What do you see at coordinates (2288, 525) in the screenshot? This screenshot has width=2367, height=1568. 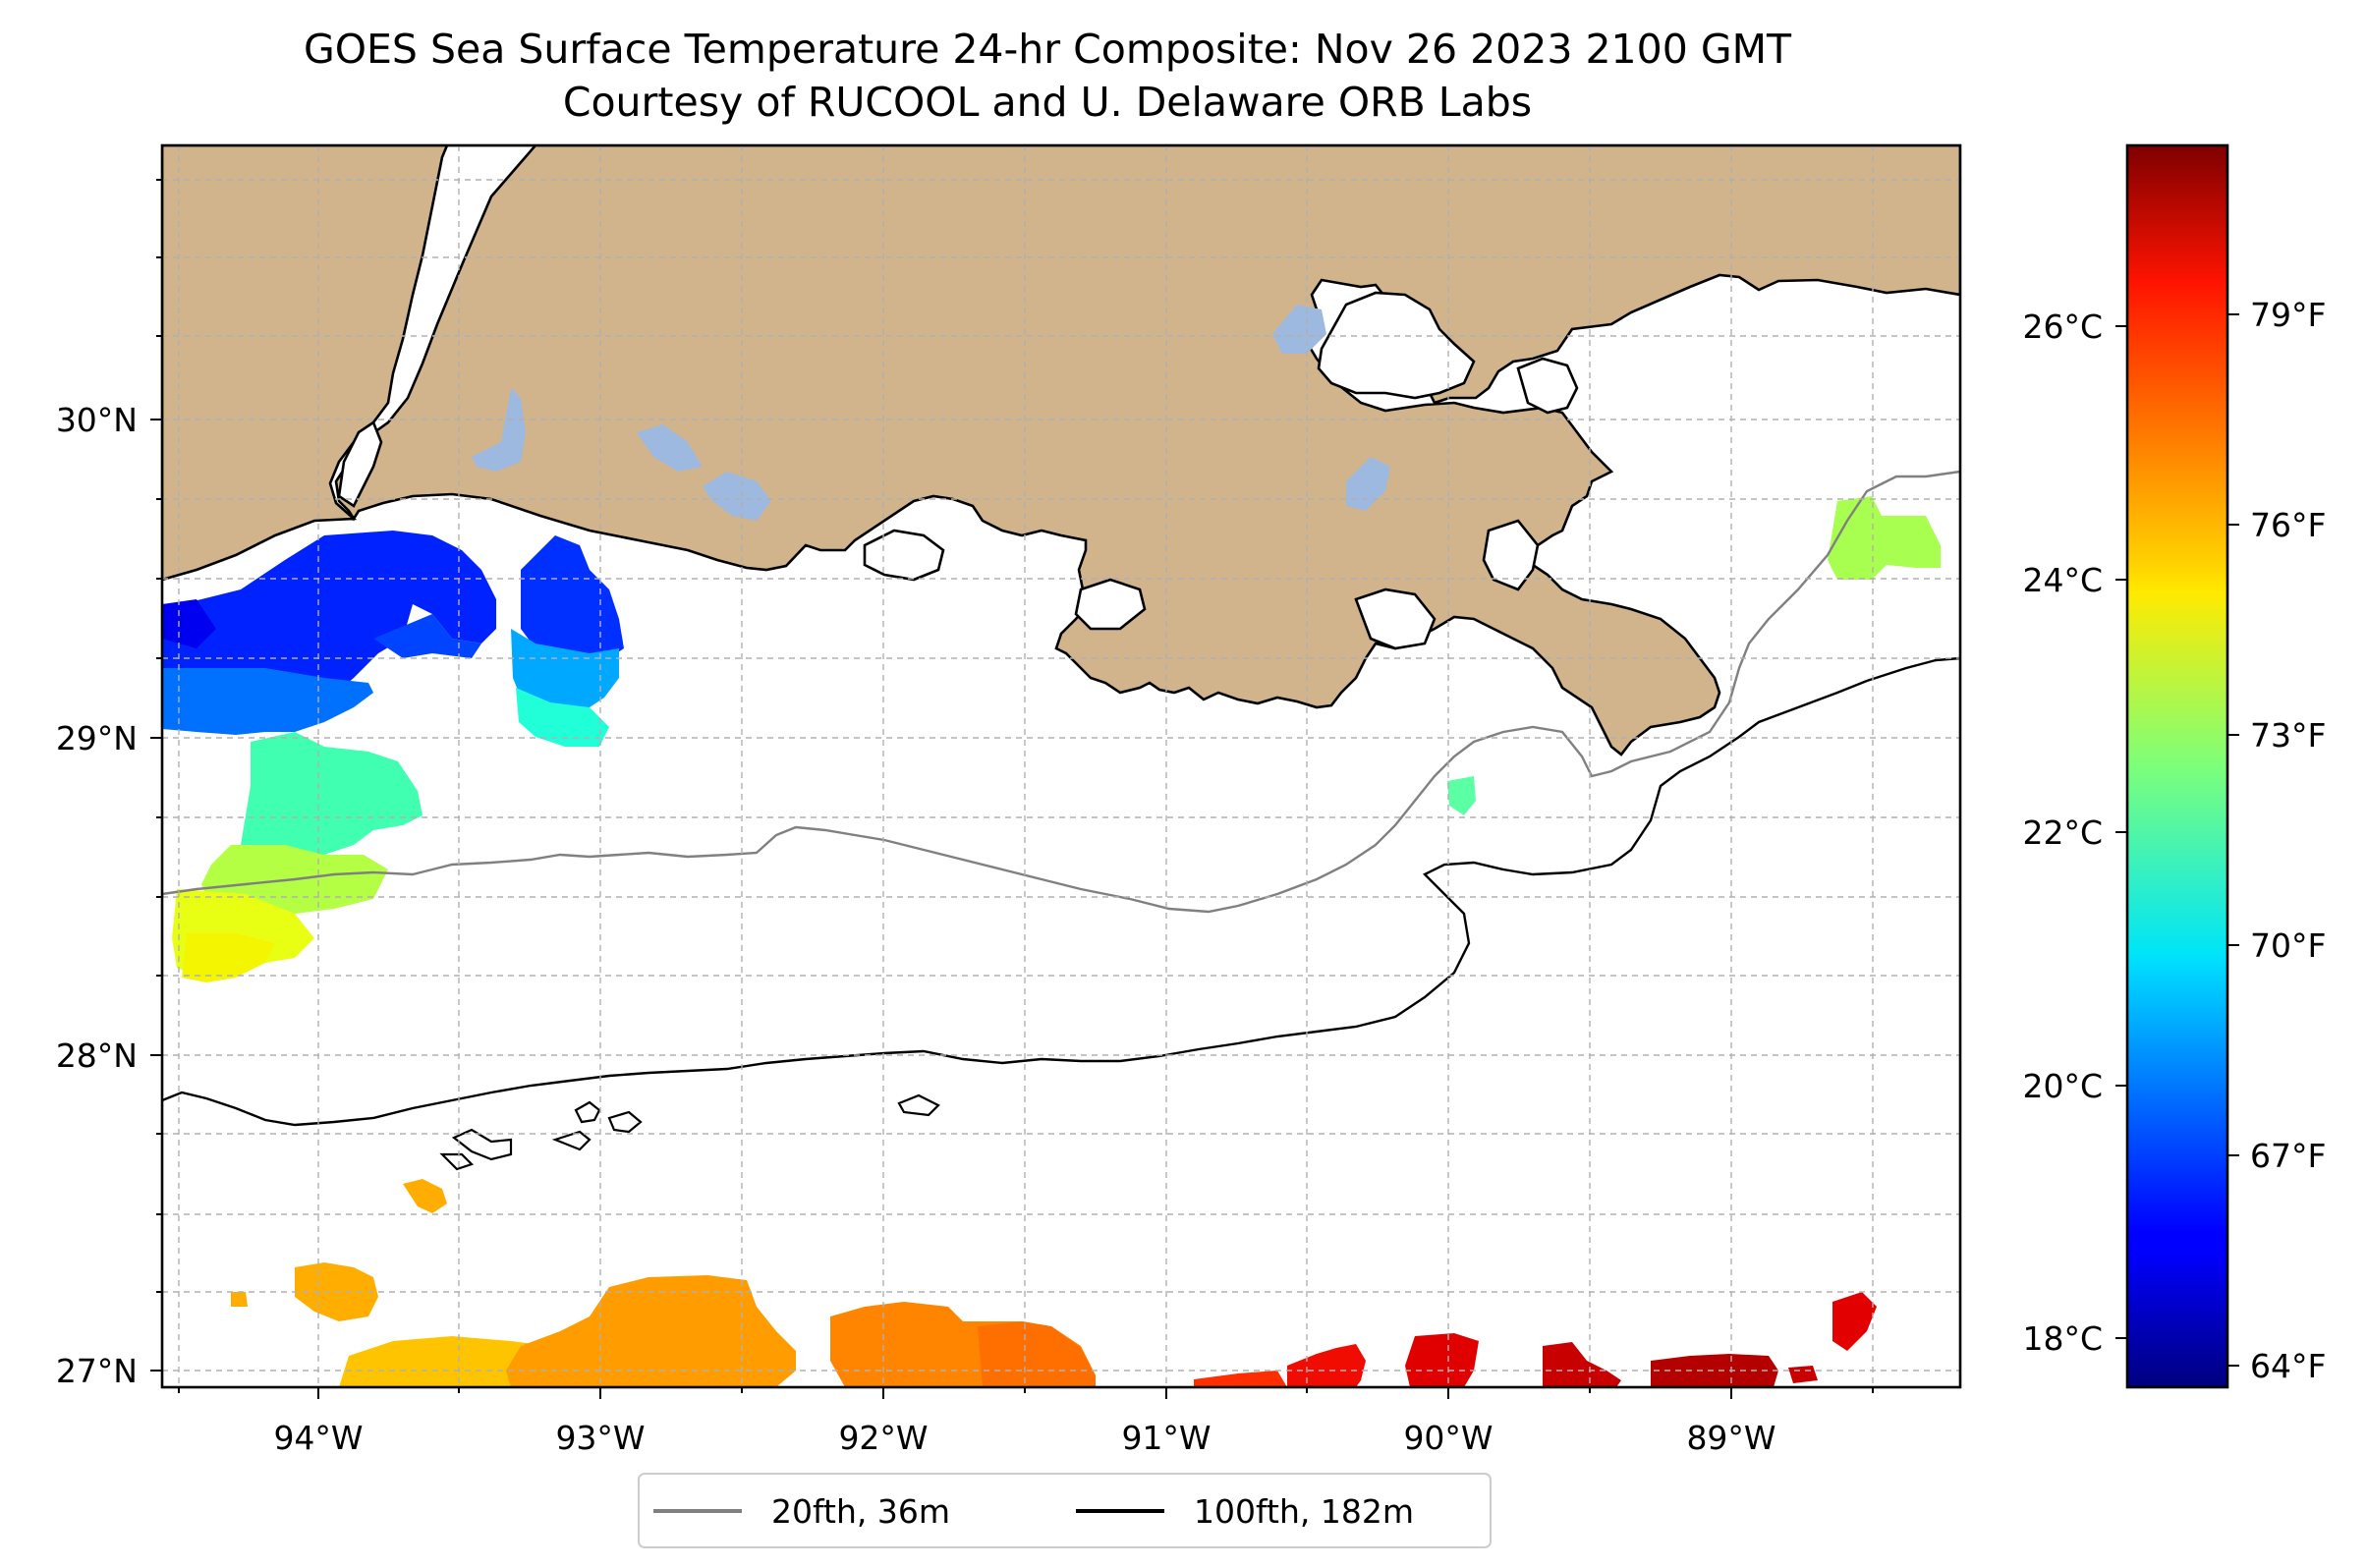 I see `colorbar-fahrenheit-label: 76°F` at bounding box center [2288, 525].